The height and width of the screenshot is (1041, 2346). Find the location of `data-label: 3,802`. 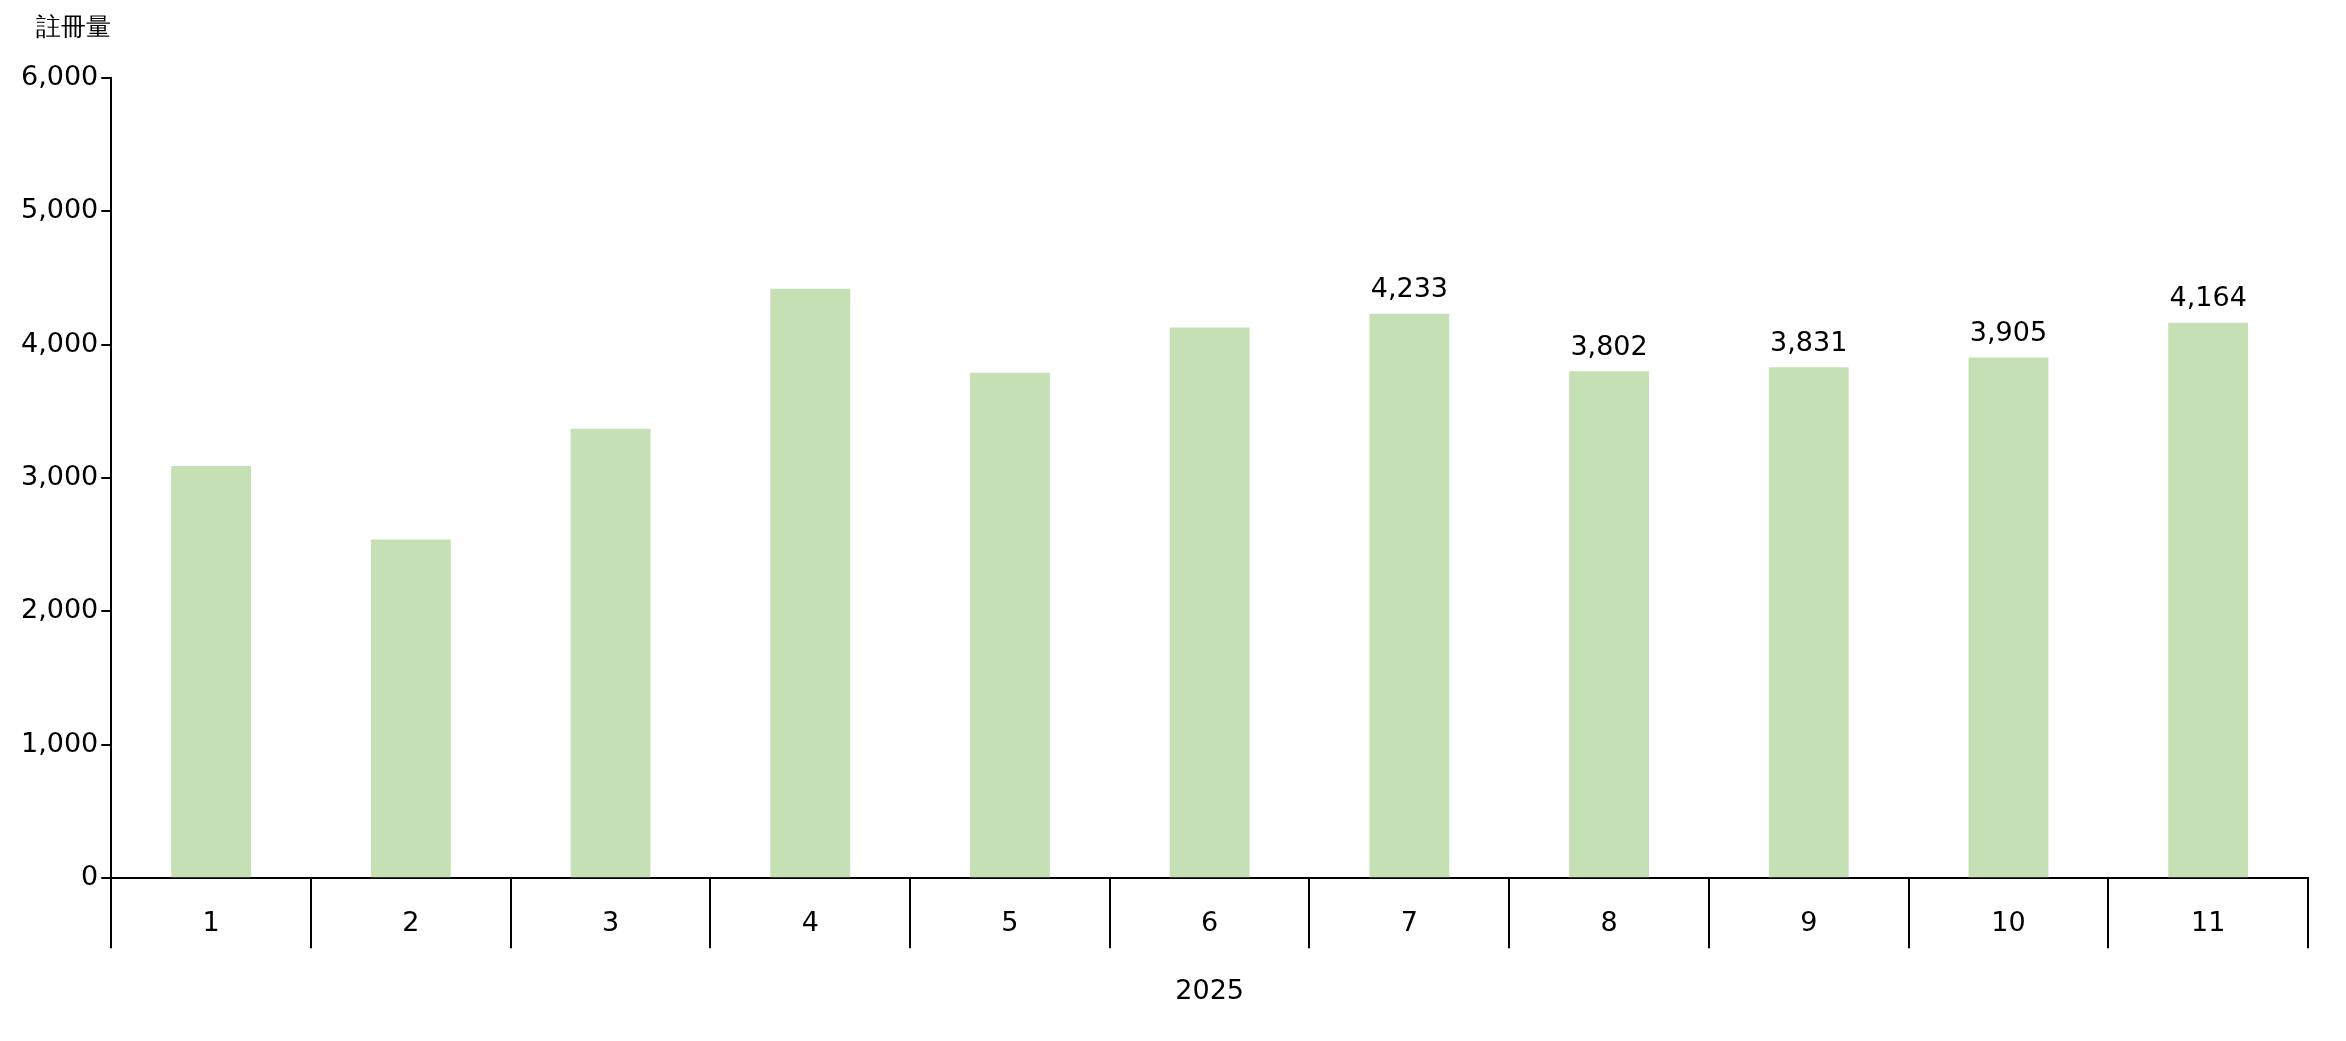

data-label: 3,802 is located at coordinates (1609, 345).